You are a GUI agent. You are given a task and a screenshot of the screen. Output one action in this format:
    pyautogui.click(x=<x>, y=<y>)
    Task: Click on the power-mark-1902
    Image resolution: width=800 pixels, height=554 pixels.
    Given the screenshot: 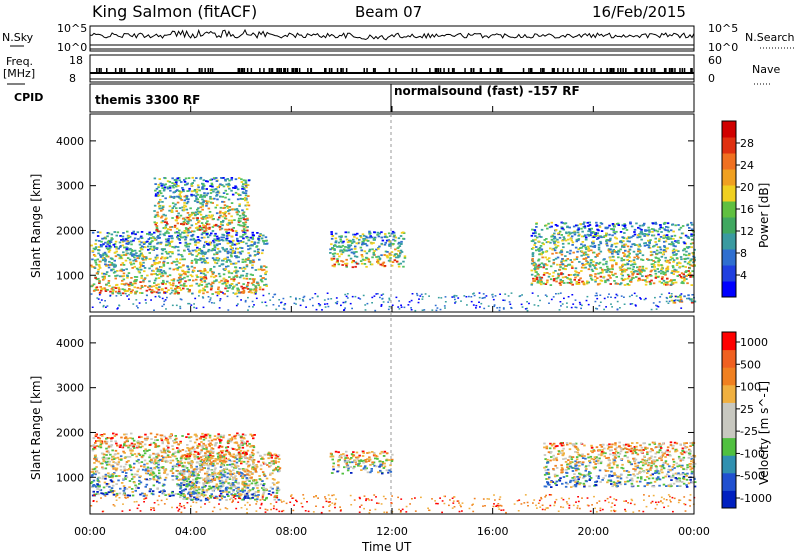 What is the action you would take?
    pyautogui.click(x=368, y=259)
    